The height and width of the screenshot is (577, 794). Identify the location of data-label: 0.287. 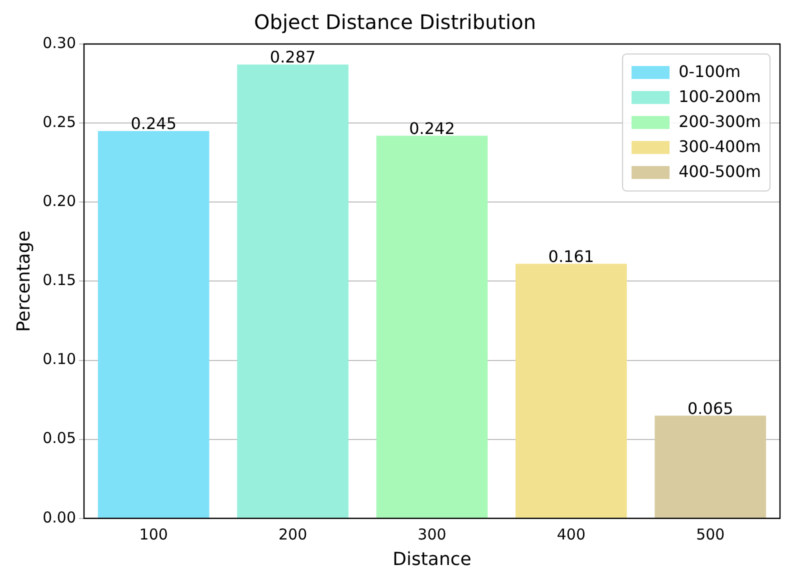
(293, 57).